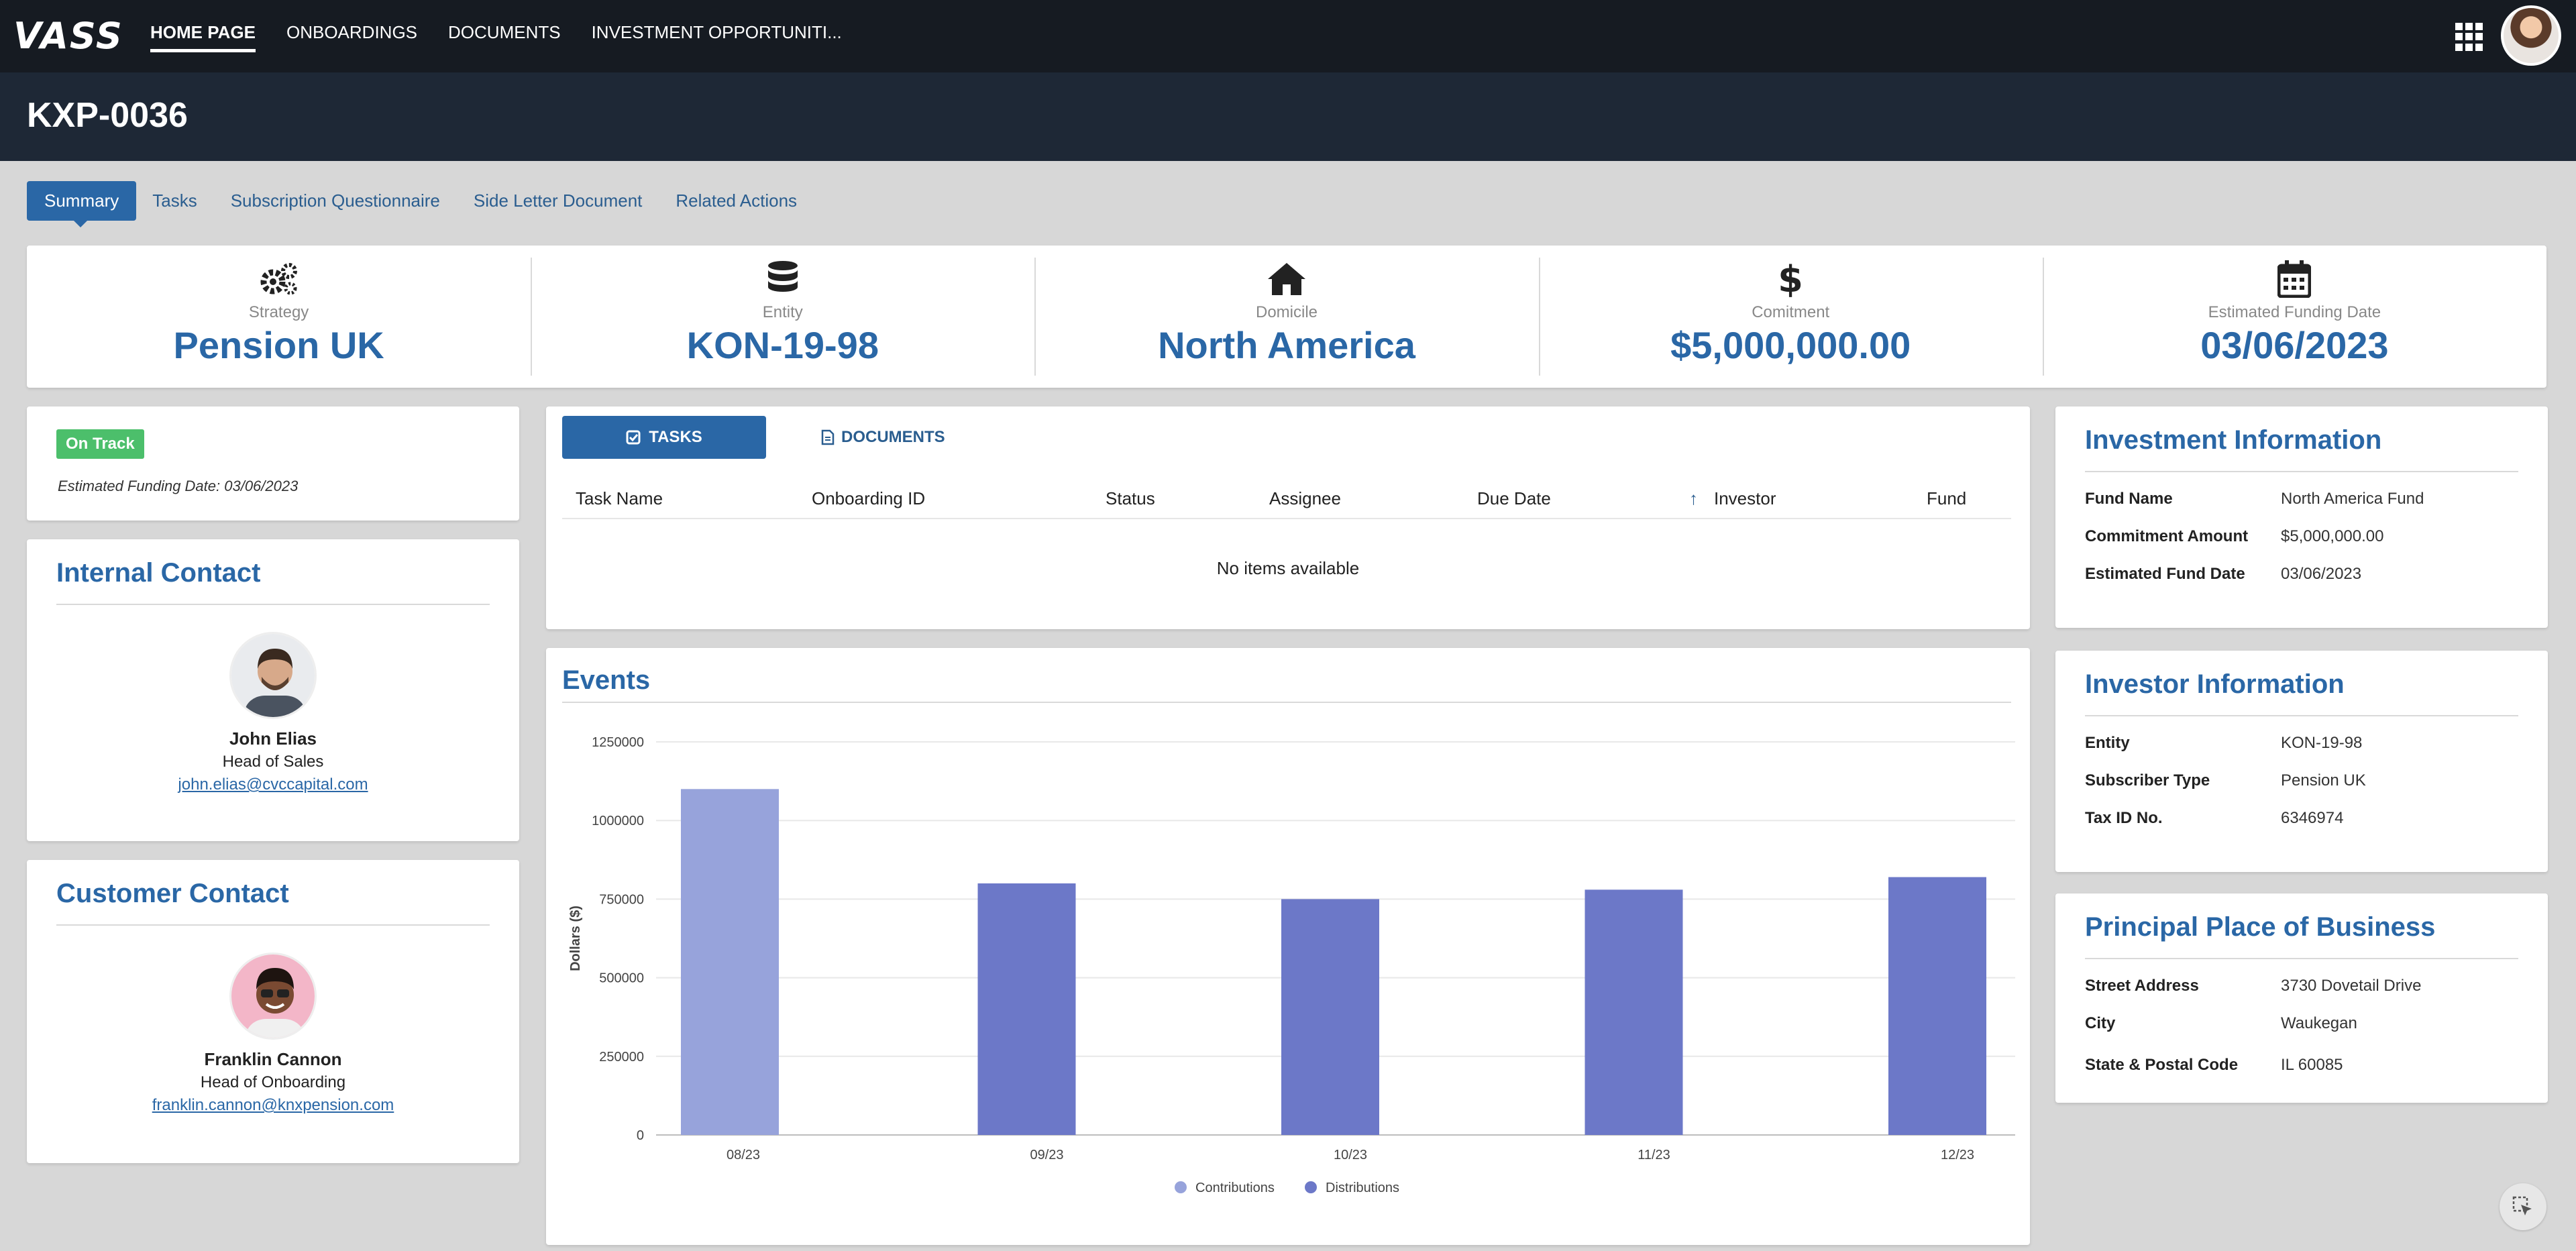  I want to click on info-row-subscriber-type: Subscriber Type Pension UK, so click(2303, 784).